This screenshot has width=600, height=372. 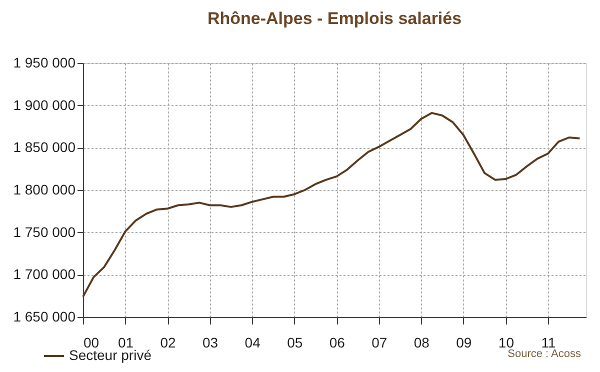 I want to click on y-tick-label: 1 850 000, so click(x=44, y=147).